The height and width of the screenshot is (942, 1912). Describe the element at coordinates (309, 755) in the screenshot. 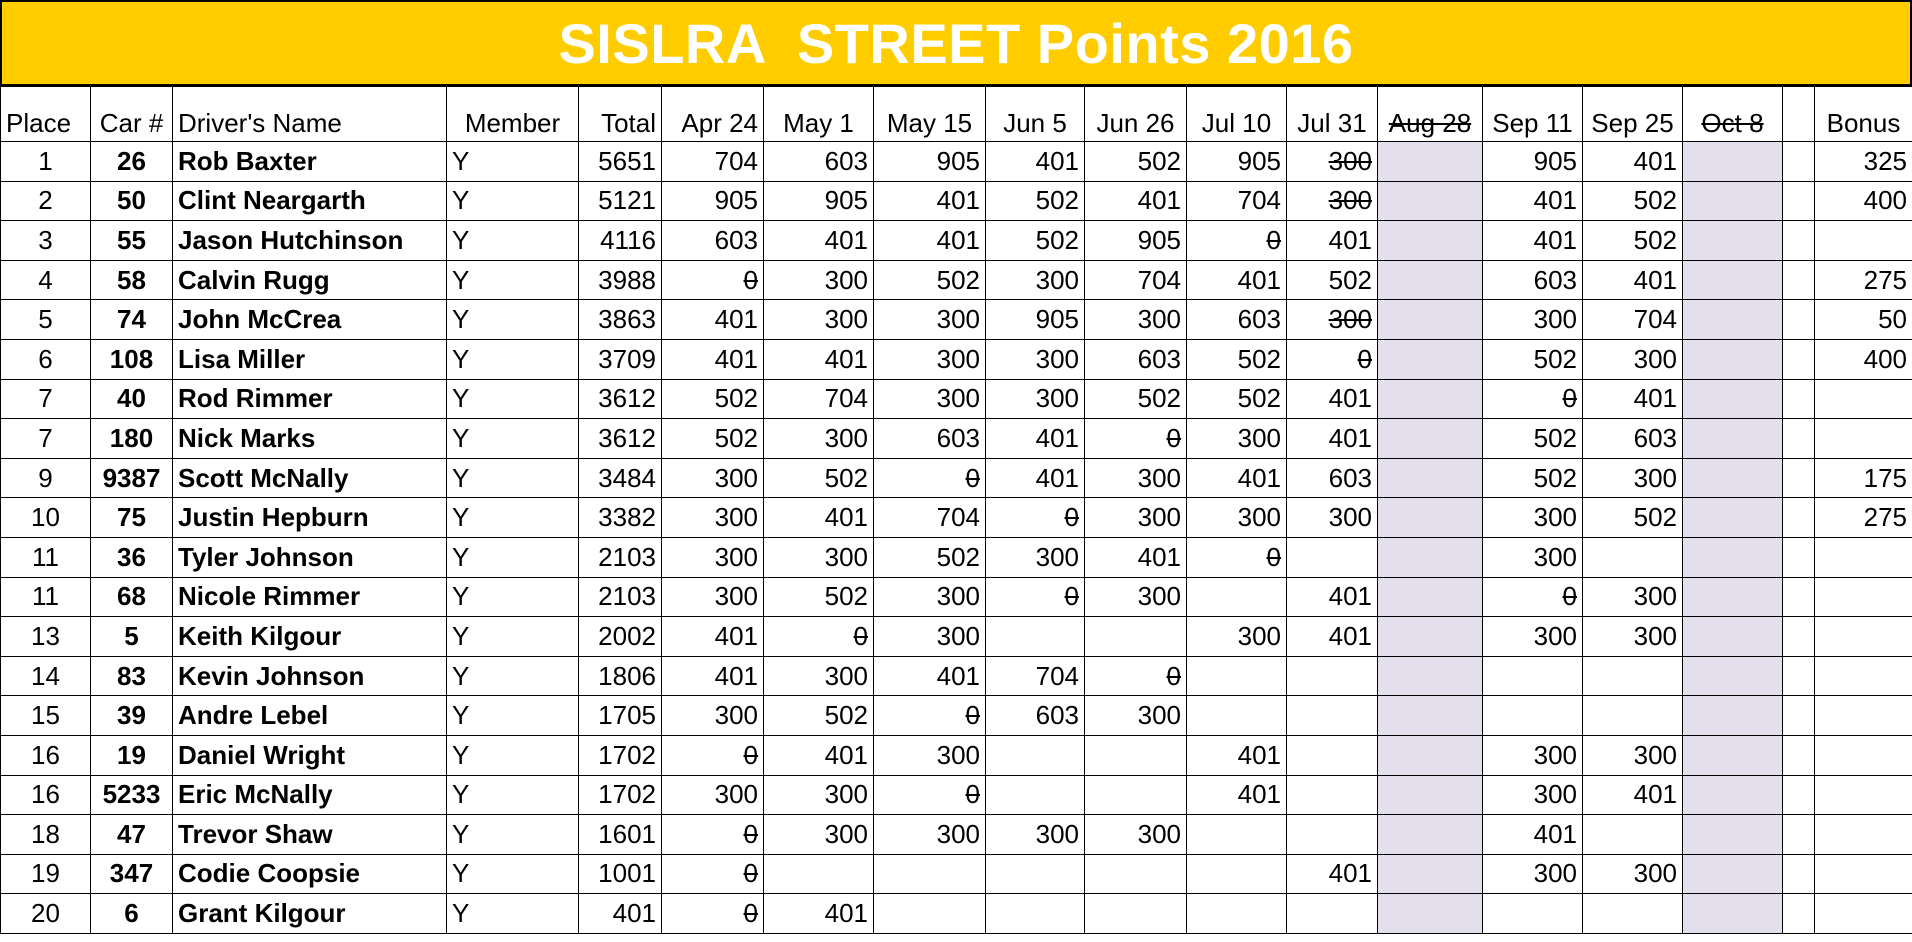

I see `driver-name-cell: Daniel Wright` at that location.